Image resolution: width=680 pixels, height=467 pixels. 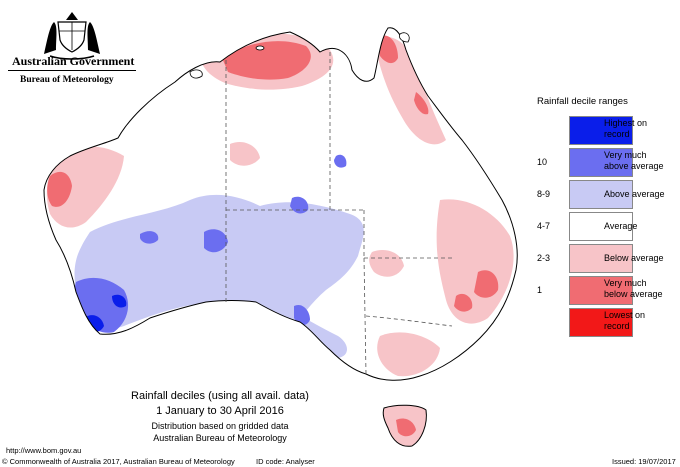 I want to click on footer-url: http://www.bom.gov.au, so click(x=44, y=450).